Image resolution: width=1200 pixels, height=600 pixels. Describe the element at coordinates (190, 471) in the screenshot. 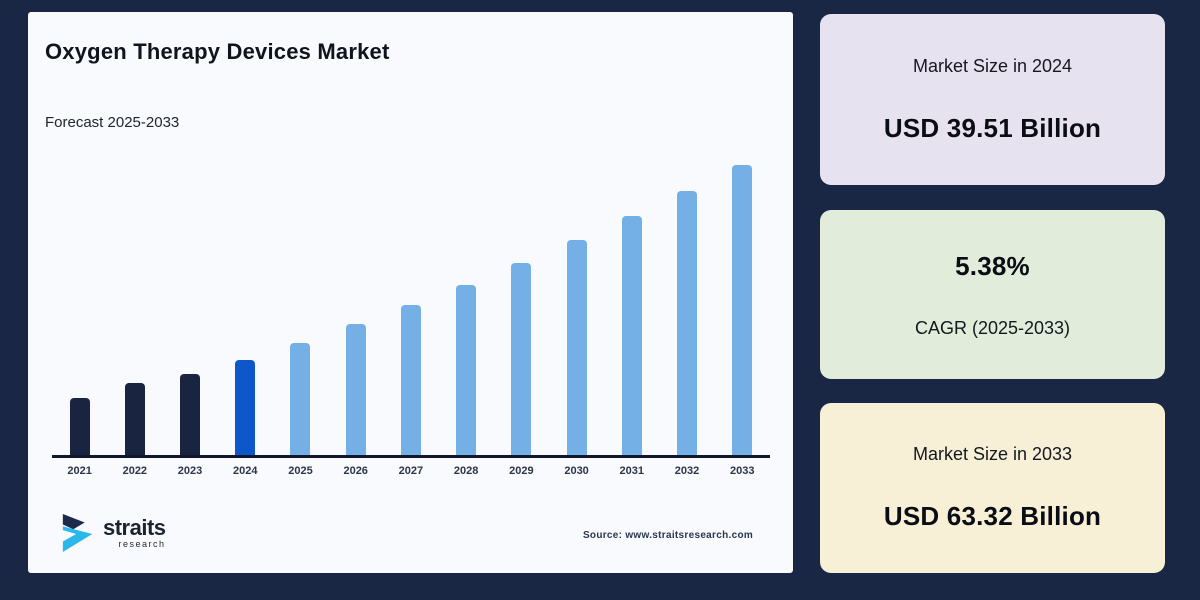

I see `x-tick-2023: 2023` at that location.